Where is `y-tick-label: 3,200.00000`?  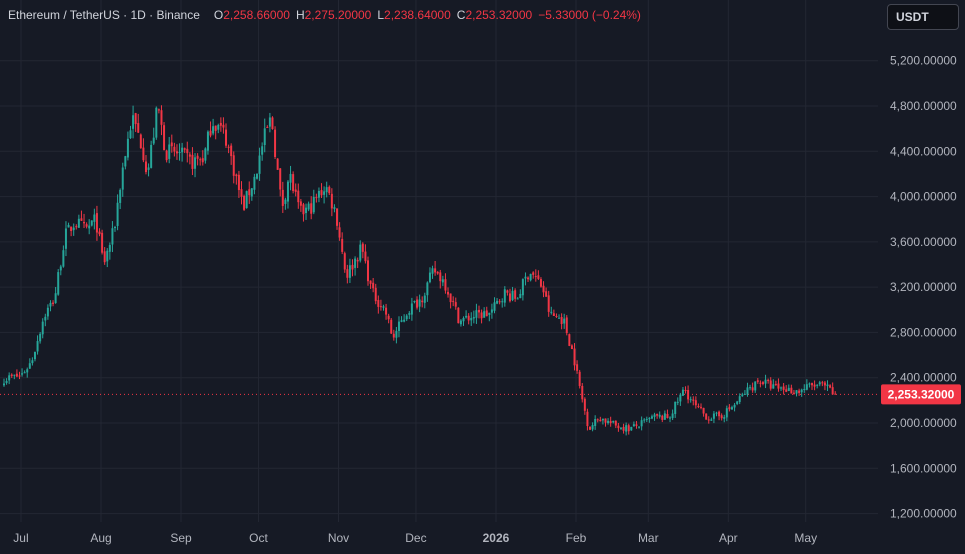
y-tick-label: 3,200.00000 is located at coordinates (923, 287).